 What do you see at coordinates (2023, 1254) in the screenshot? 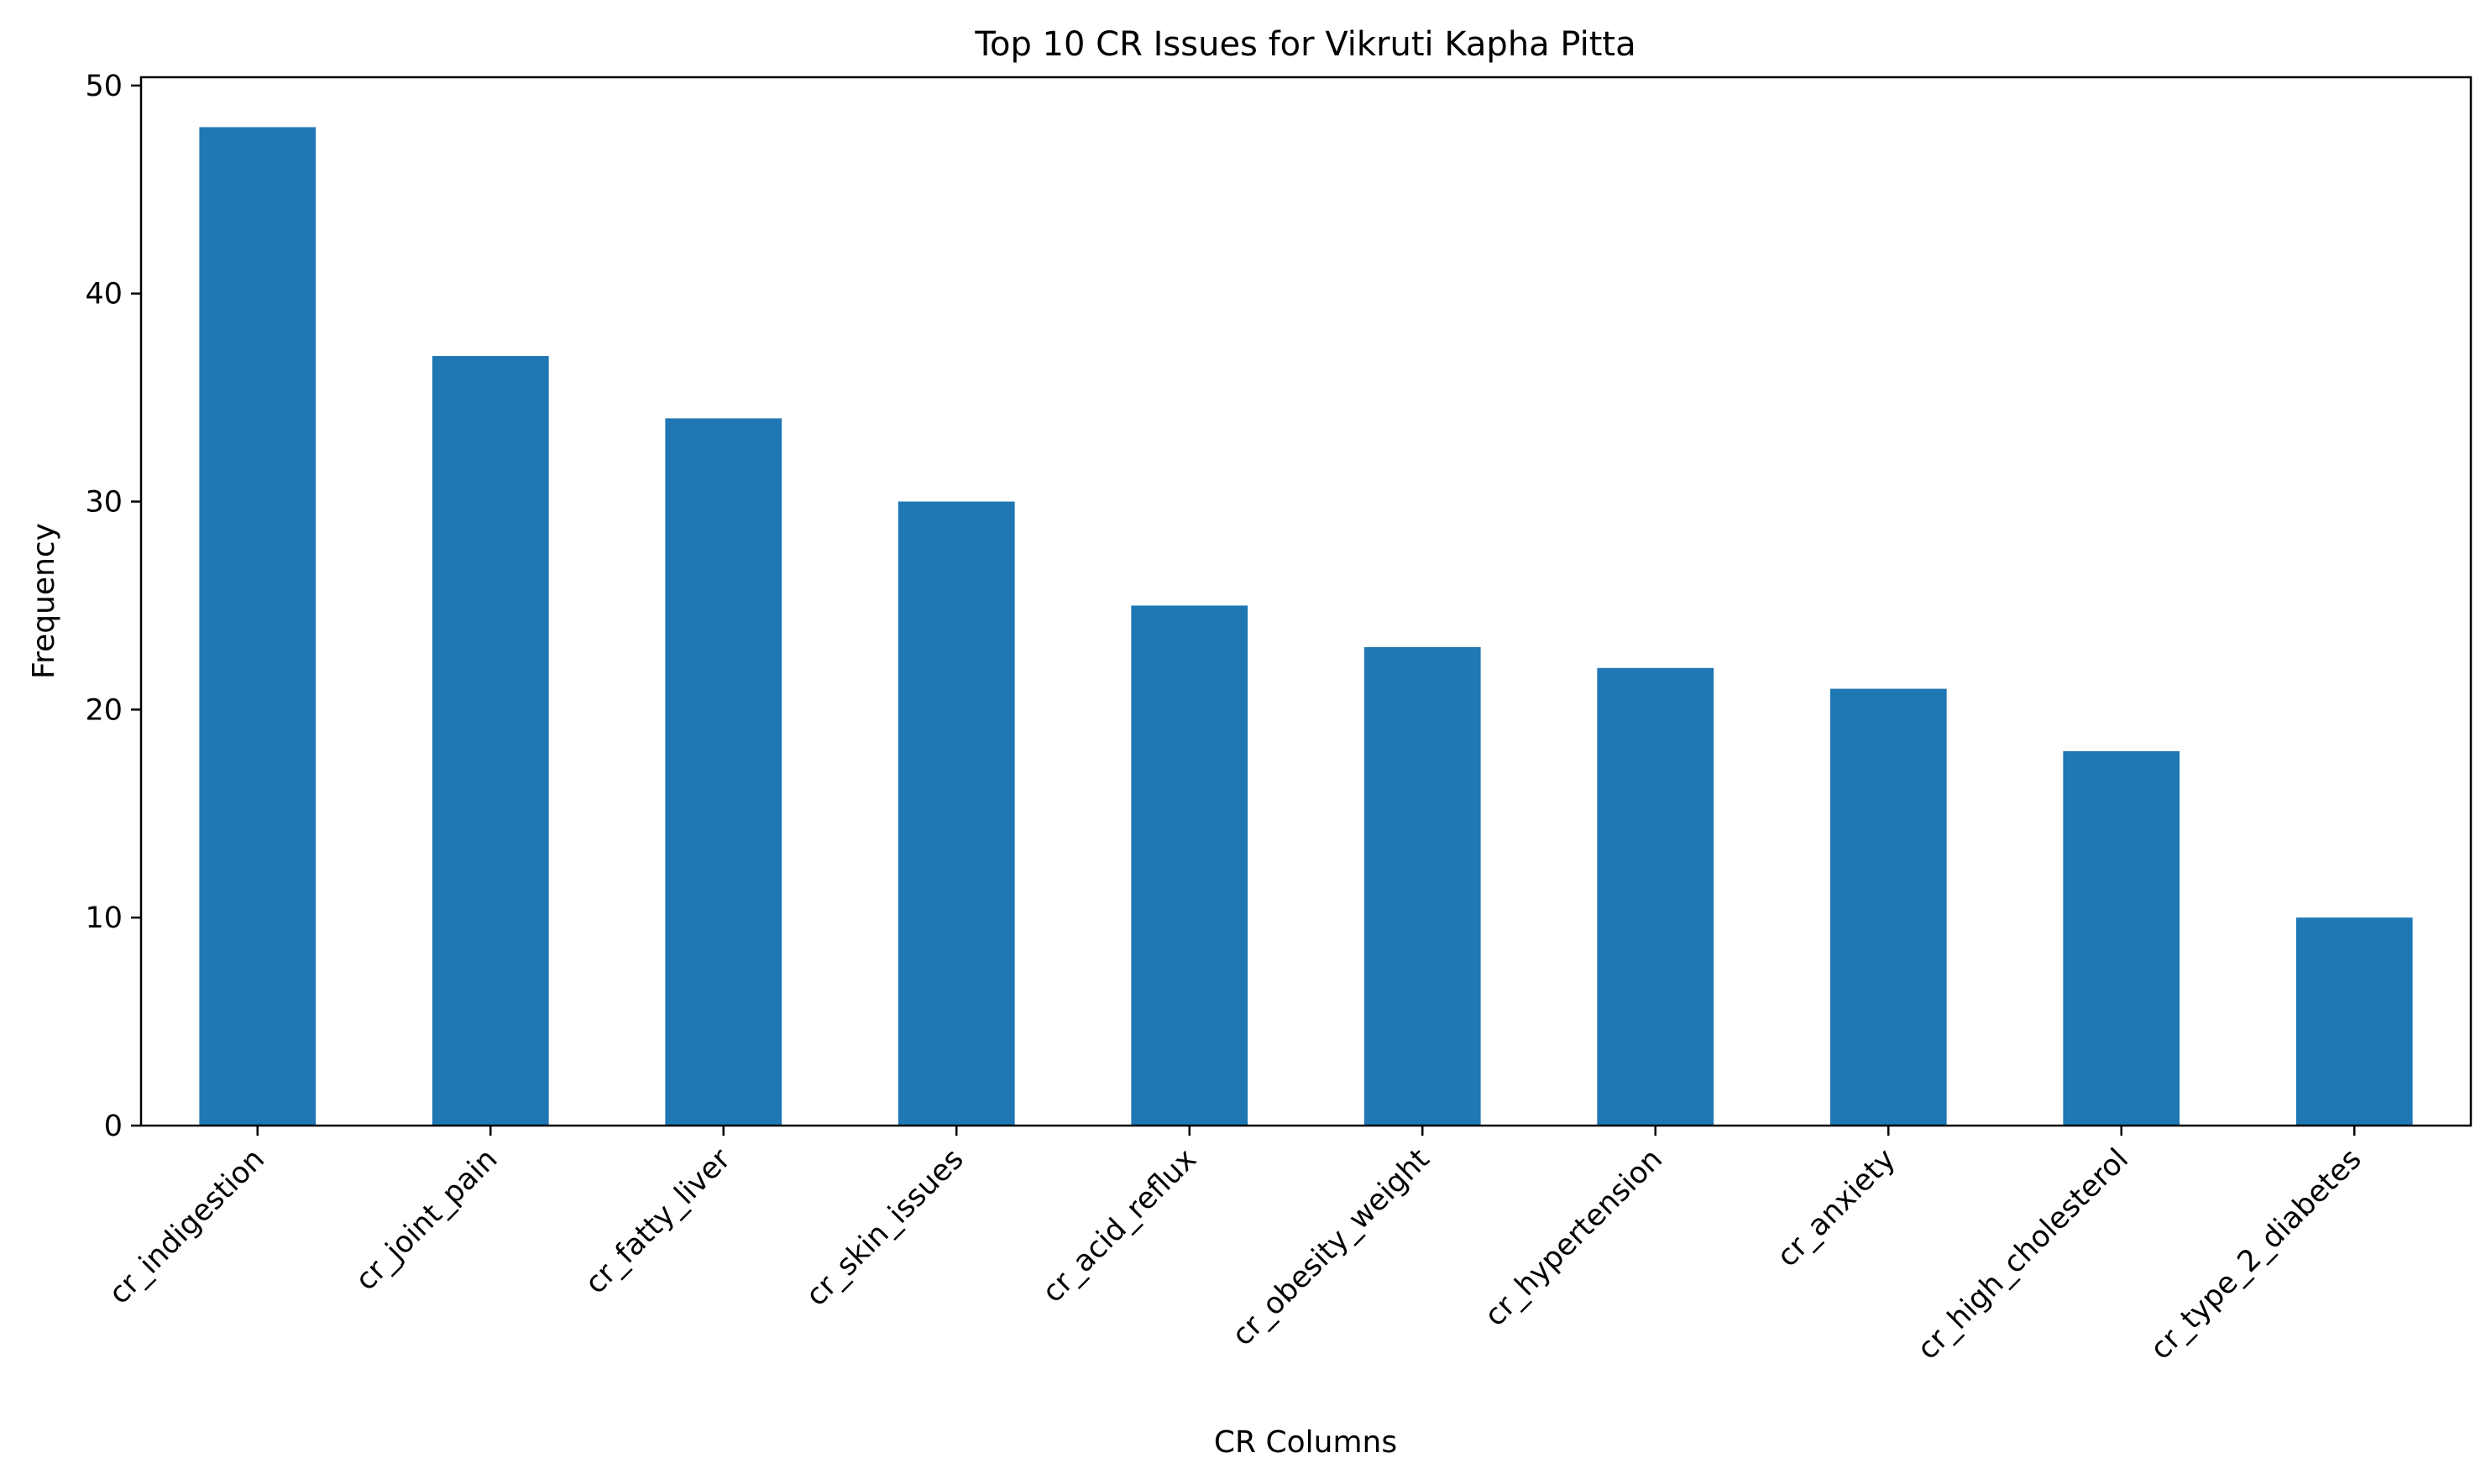
I see `x-tick-label: cr_high_cholesterol` at bounding box center [2023, 1254].